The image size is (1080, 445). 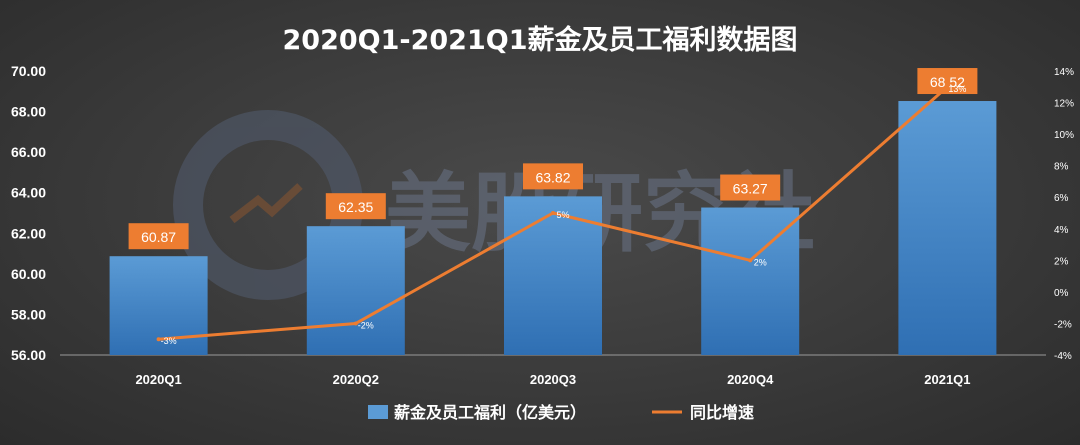 What do you see at coordinates (378, 412) in the screenshot?
I see `legend-swatch-bar` at bounding box center [378, 412].